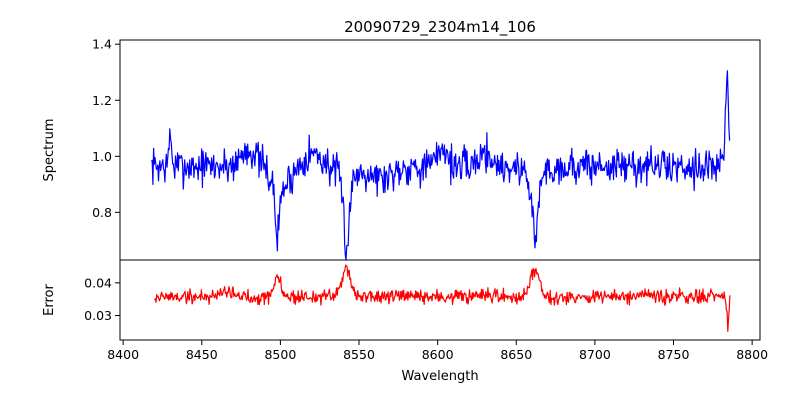 This screenshot has height=400, width=800. I want to click on x-tick-label: 8450, so click(202, 354).